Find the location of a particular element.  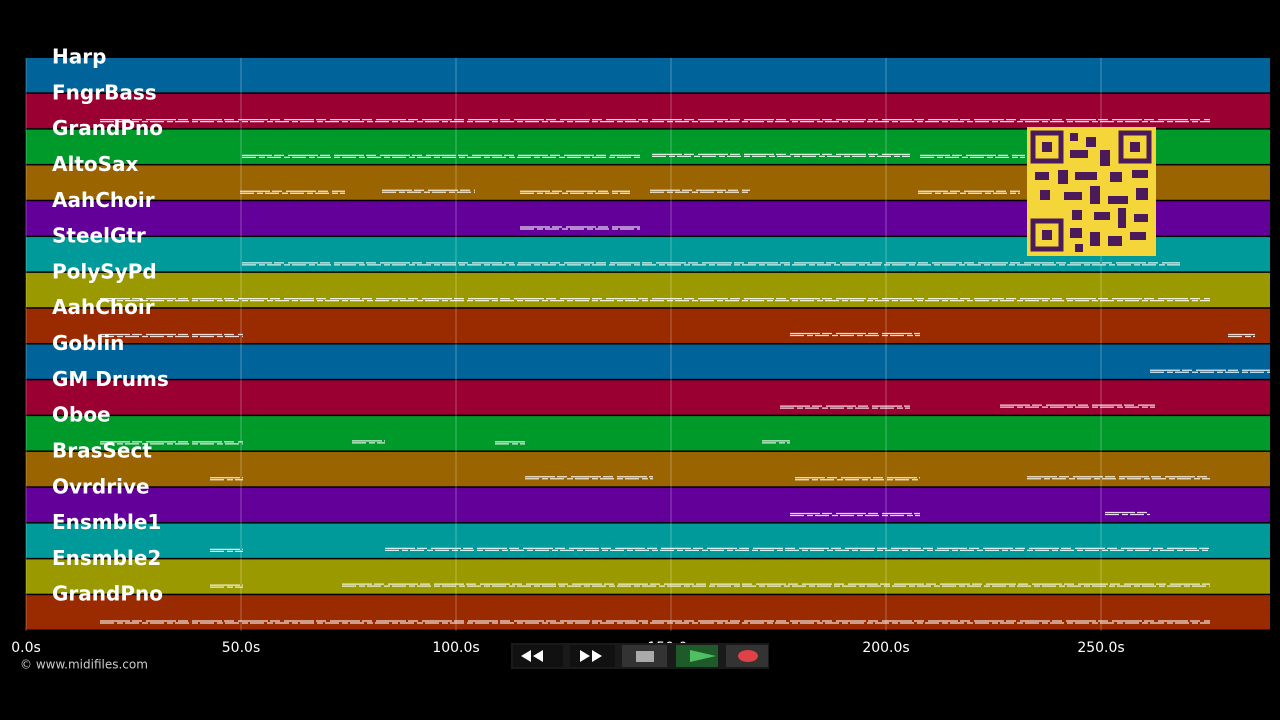

track-label: SteelGtr is located at coordinates (99, 236).